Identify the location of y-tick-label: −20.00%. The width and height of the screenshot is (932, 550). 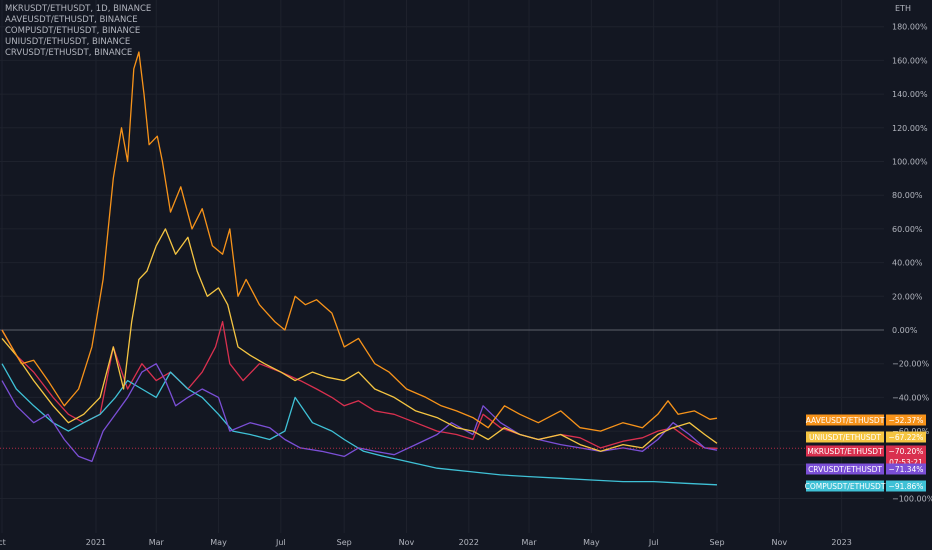
(911, 364).